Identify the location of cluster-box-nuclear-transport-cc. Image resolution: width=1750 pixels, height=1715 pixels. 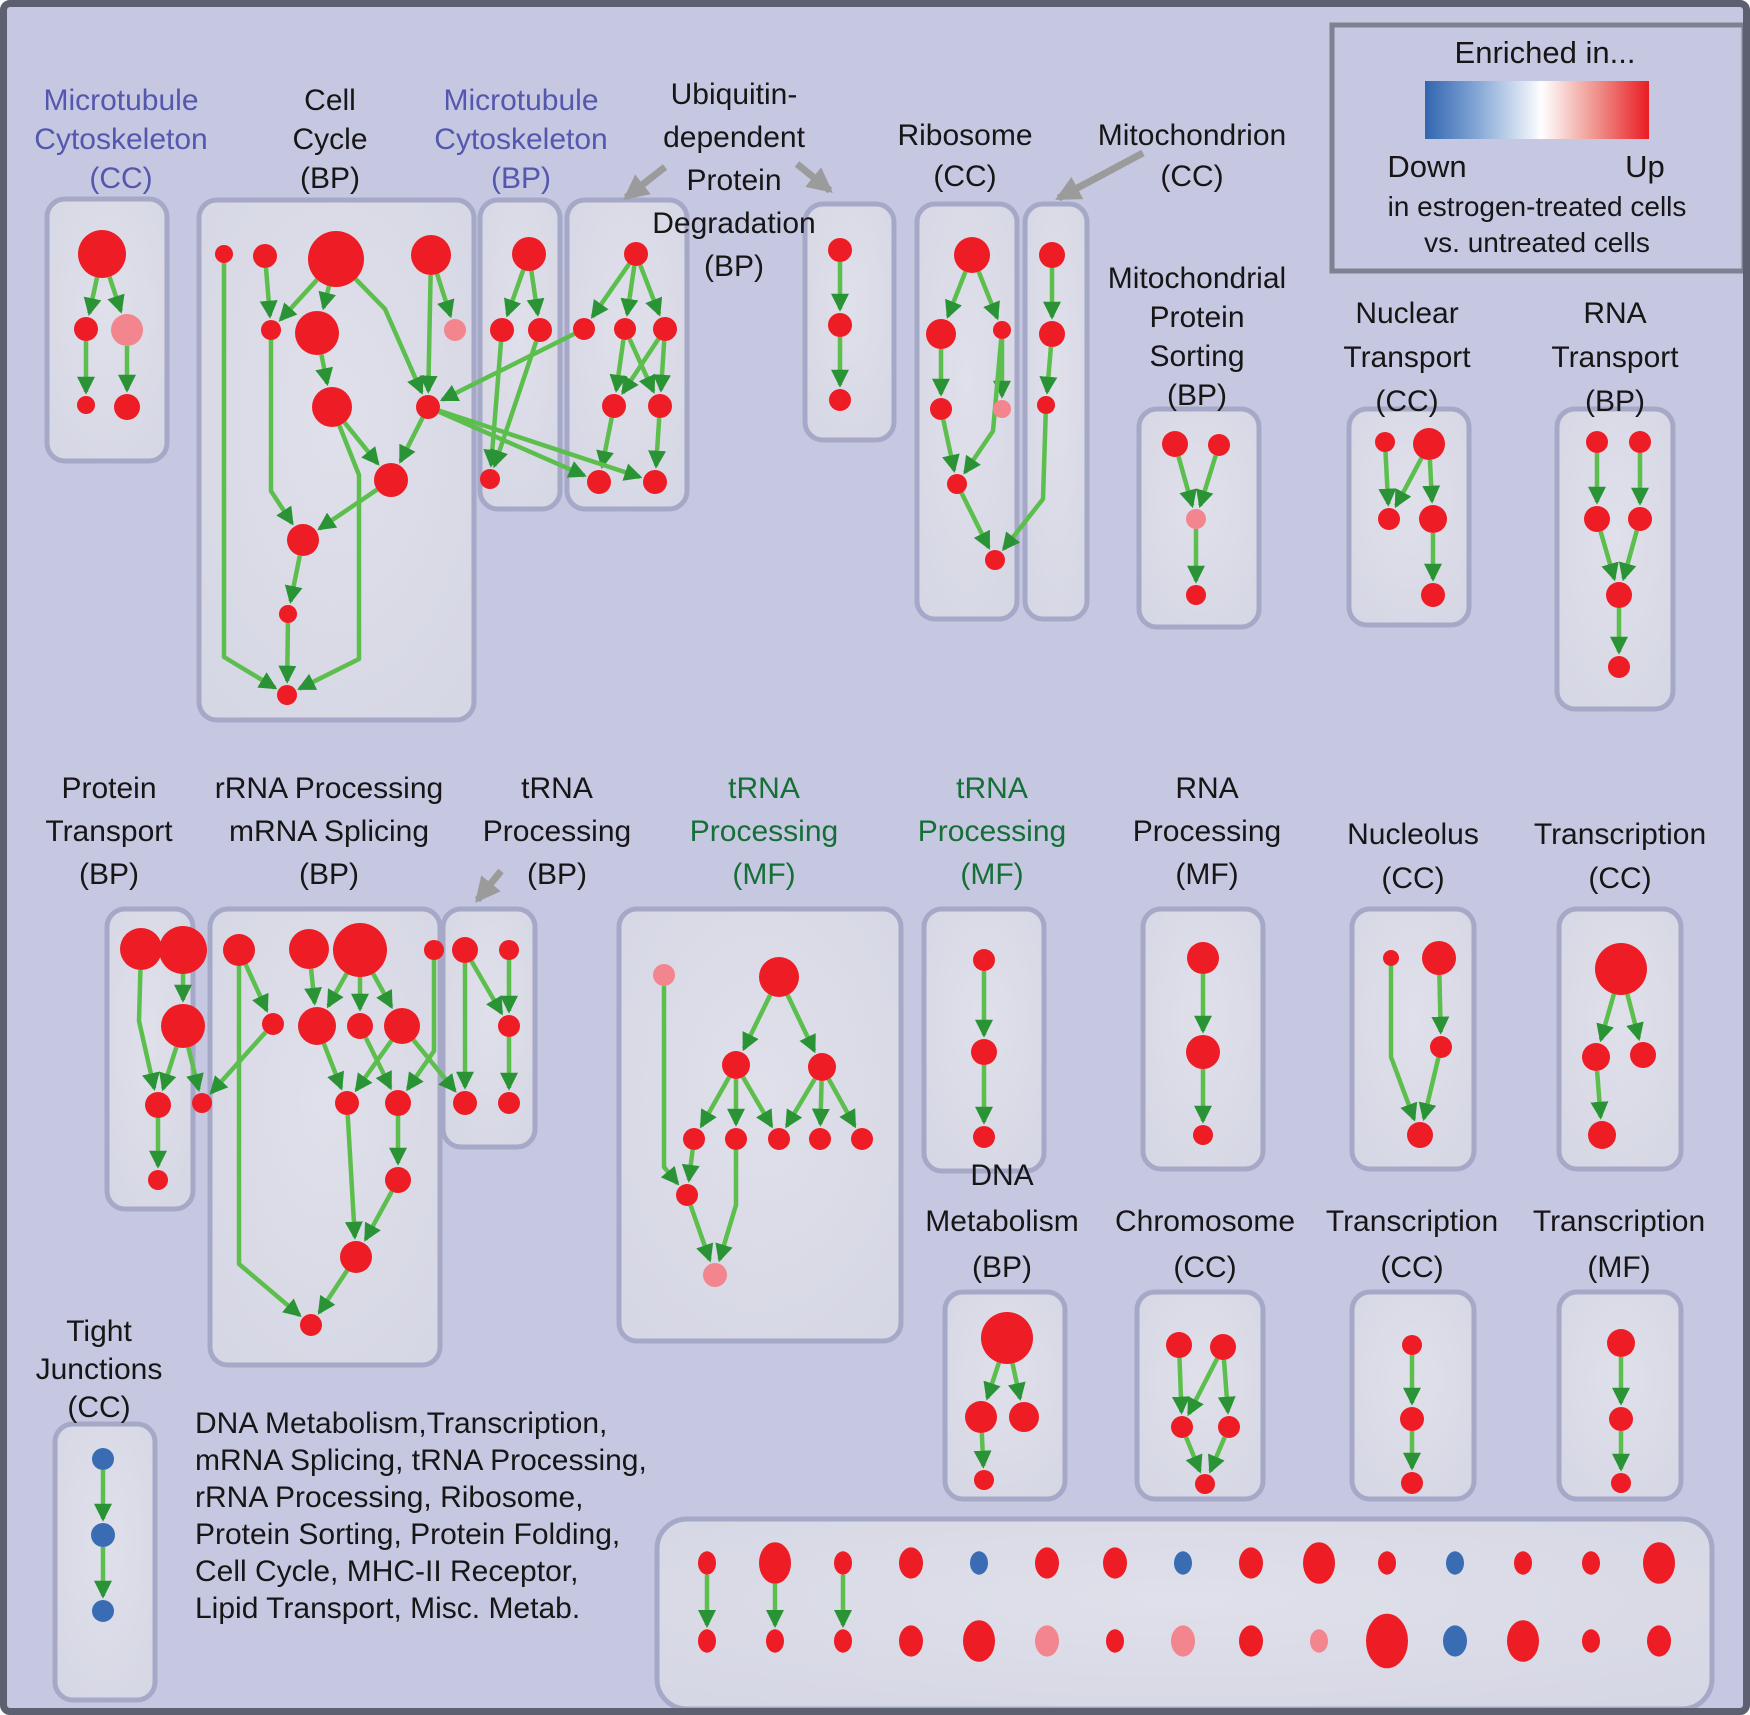
(1409, 517).